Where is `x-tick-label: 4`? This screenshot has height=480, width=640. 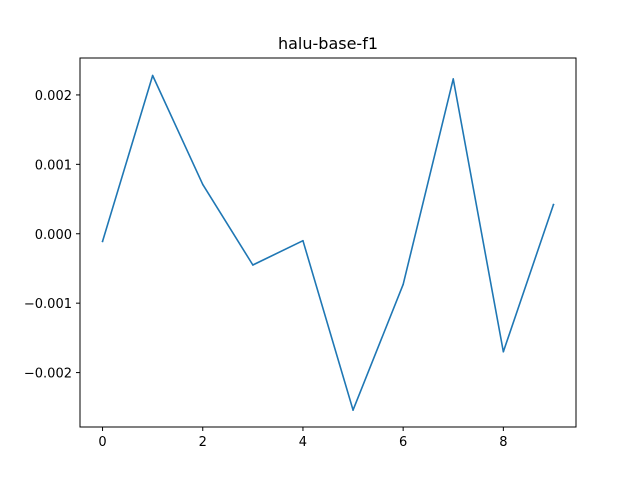
x-tick-label: 4 is located at coordinates (303, 442).